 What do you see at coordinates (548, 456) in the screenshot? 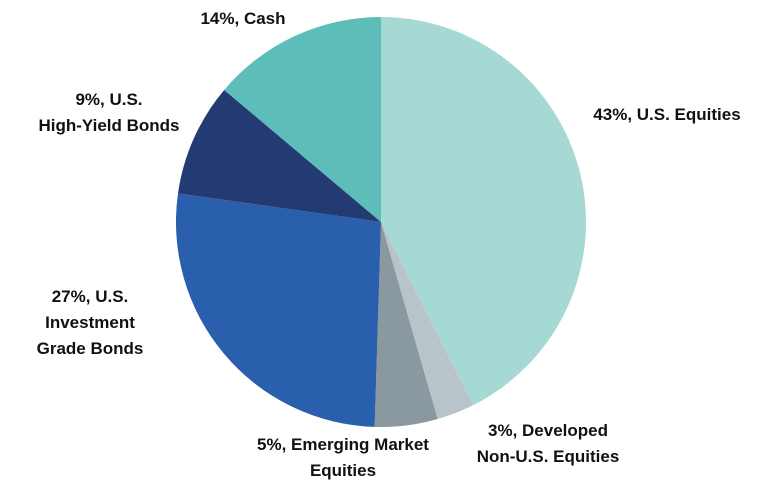
I see `label-line: Non-U.S. Equities` at bounding box center [548, 456].